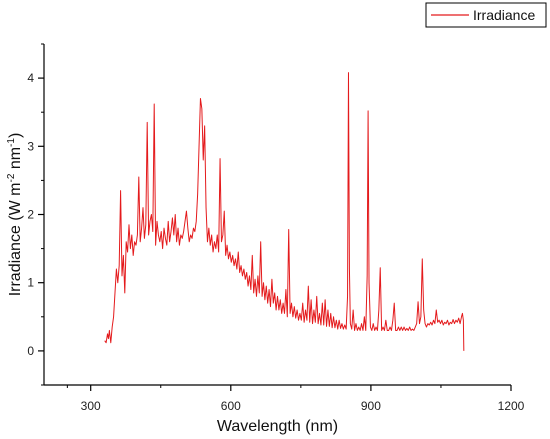 Image resolution: width=550 pixels, height=439 pixels. What do you see at coordinates (30, 351) in the screenshot?
I see `y-tick-label: 0` at bounding box center [30, 351].